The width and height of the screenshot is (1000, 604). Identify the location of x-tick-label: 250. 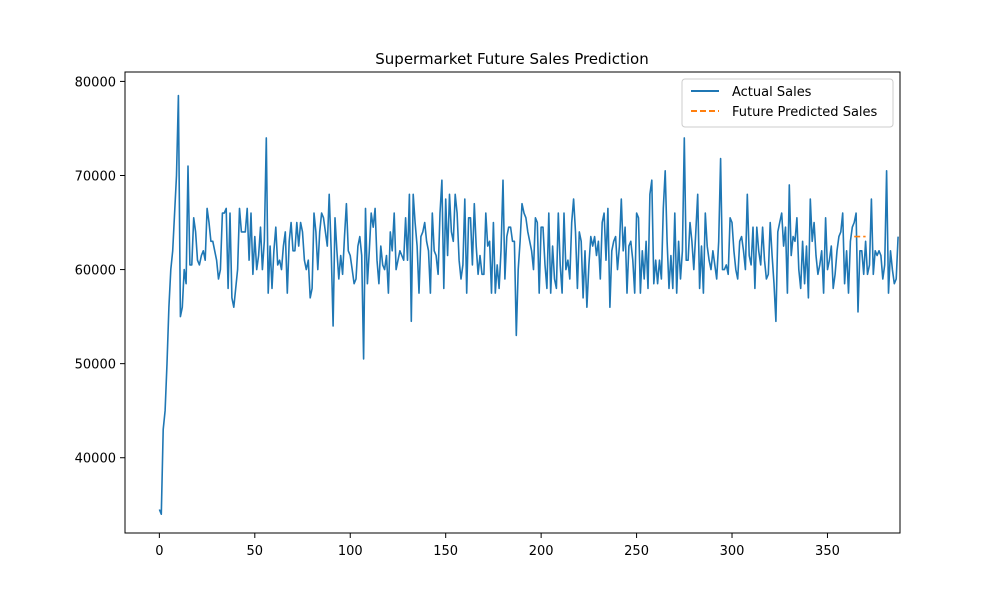
(636, 551).